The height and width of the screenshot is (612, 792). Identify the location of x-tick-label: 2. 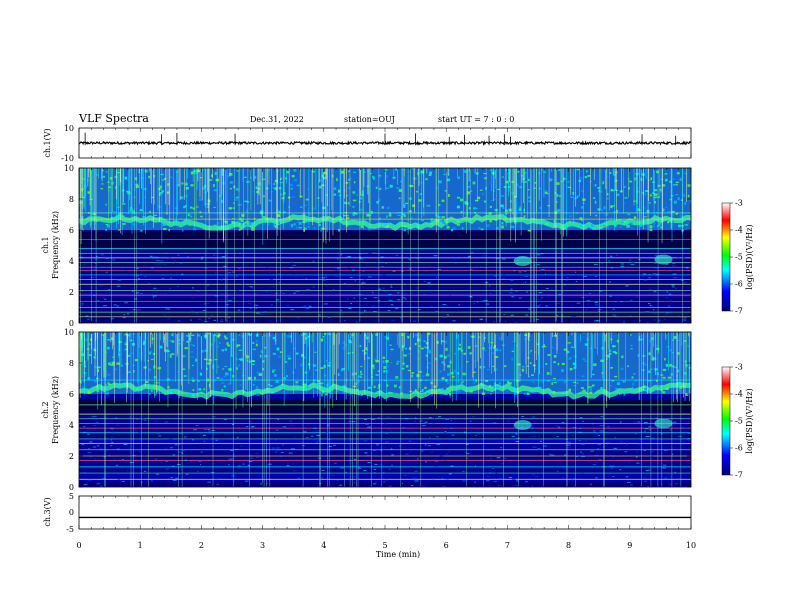
(201, 545).